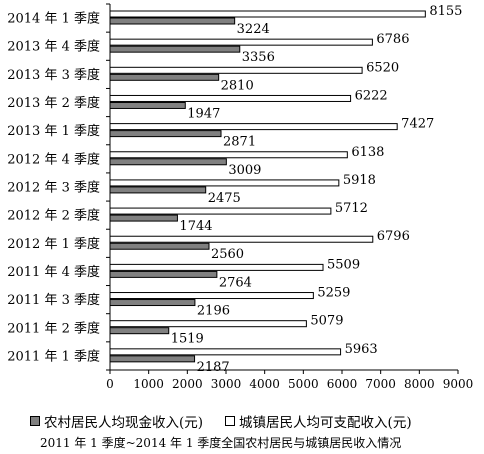 The height and width of the screenshot is (454, 484). What do you see at coordinates (258, 57) in the screenshot?
I see `value-label-rural: 3356` at bounding box center [258, 57].